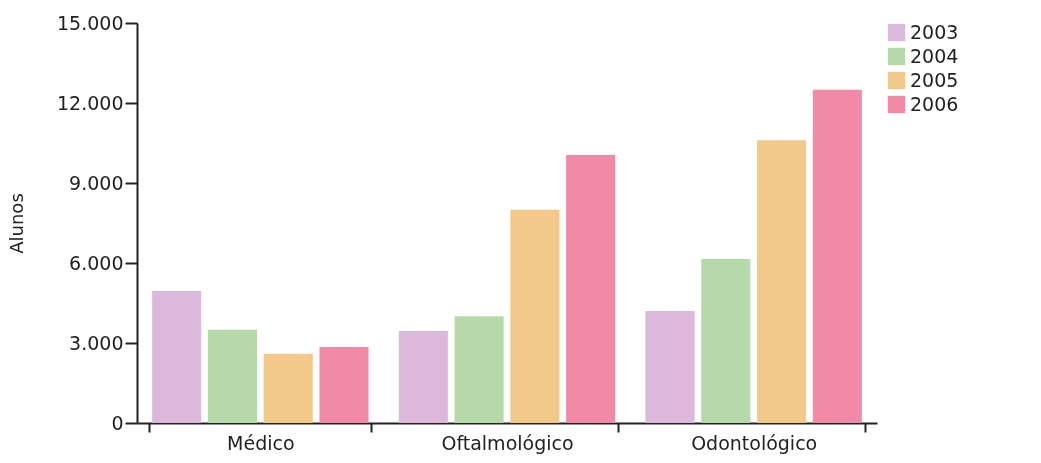 The height and width of the screenshot is (463, 1041). I want to click on x-tick-label: Oftalmológico, so click(507, 442).